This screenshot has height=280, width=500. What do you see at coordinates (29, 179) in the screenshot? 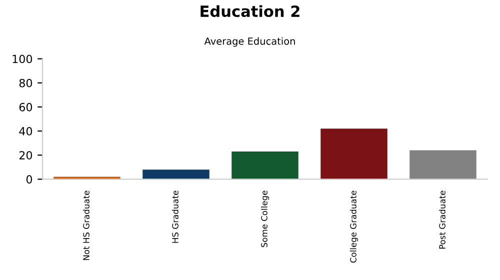
I see `y-tick-label: 0` at bounding box center [29, 179].